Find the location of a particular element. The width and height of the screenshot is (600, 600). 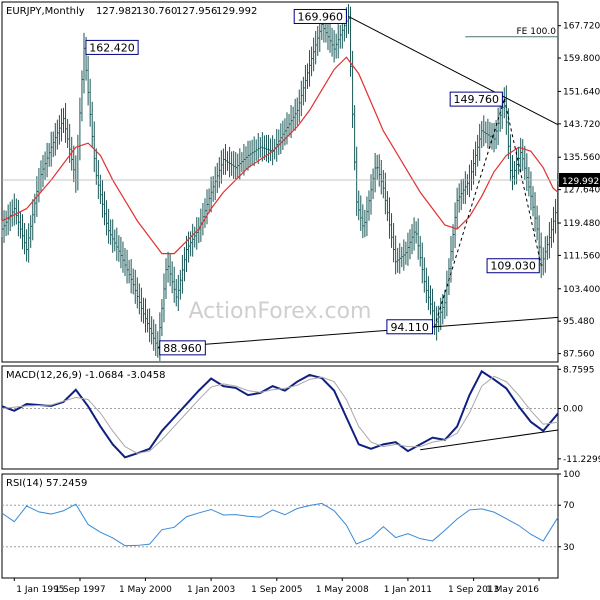

x-axis-tick-label: 1 Jan 2003 is located at coordinates (211, 590).